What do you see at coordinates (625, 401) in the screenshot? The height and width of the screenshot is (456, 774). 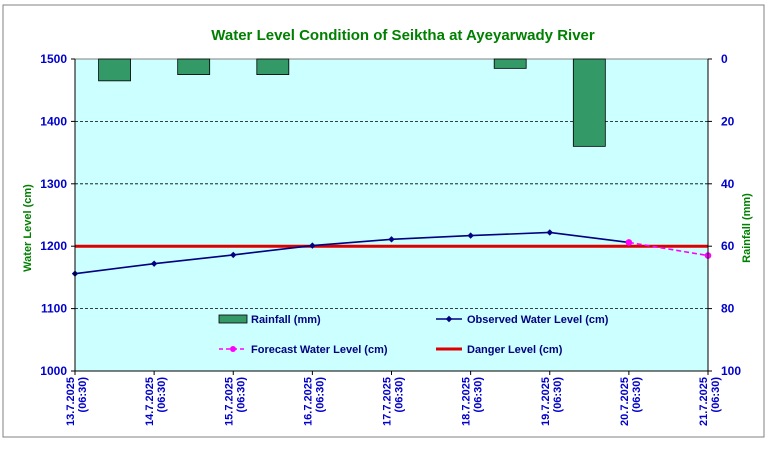 I see `x-tick-date: 20.7.2025` at bounding box center [625, 401].